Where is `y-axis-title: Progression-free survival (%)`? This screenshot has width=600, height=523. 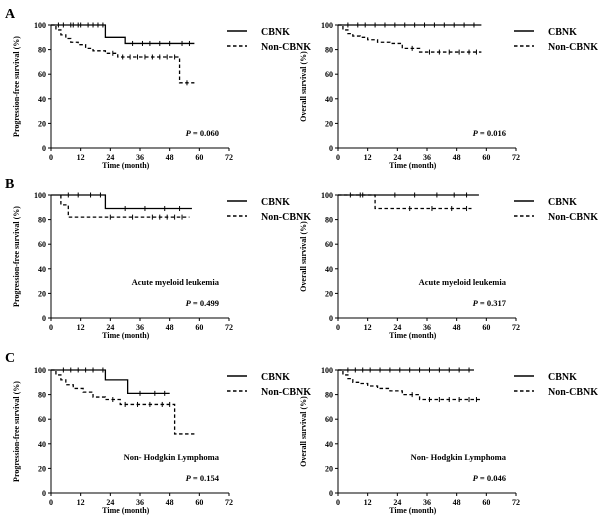 y-axis-title: Progression-free survival (%) is located at coordinates (16, 431).